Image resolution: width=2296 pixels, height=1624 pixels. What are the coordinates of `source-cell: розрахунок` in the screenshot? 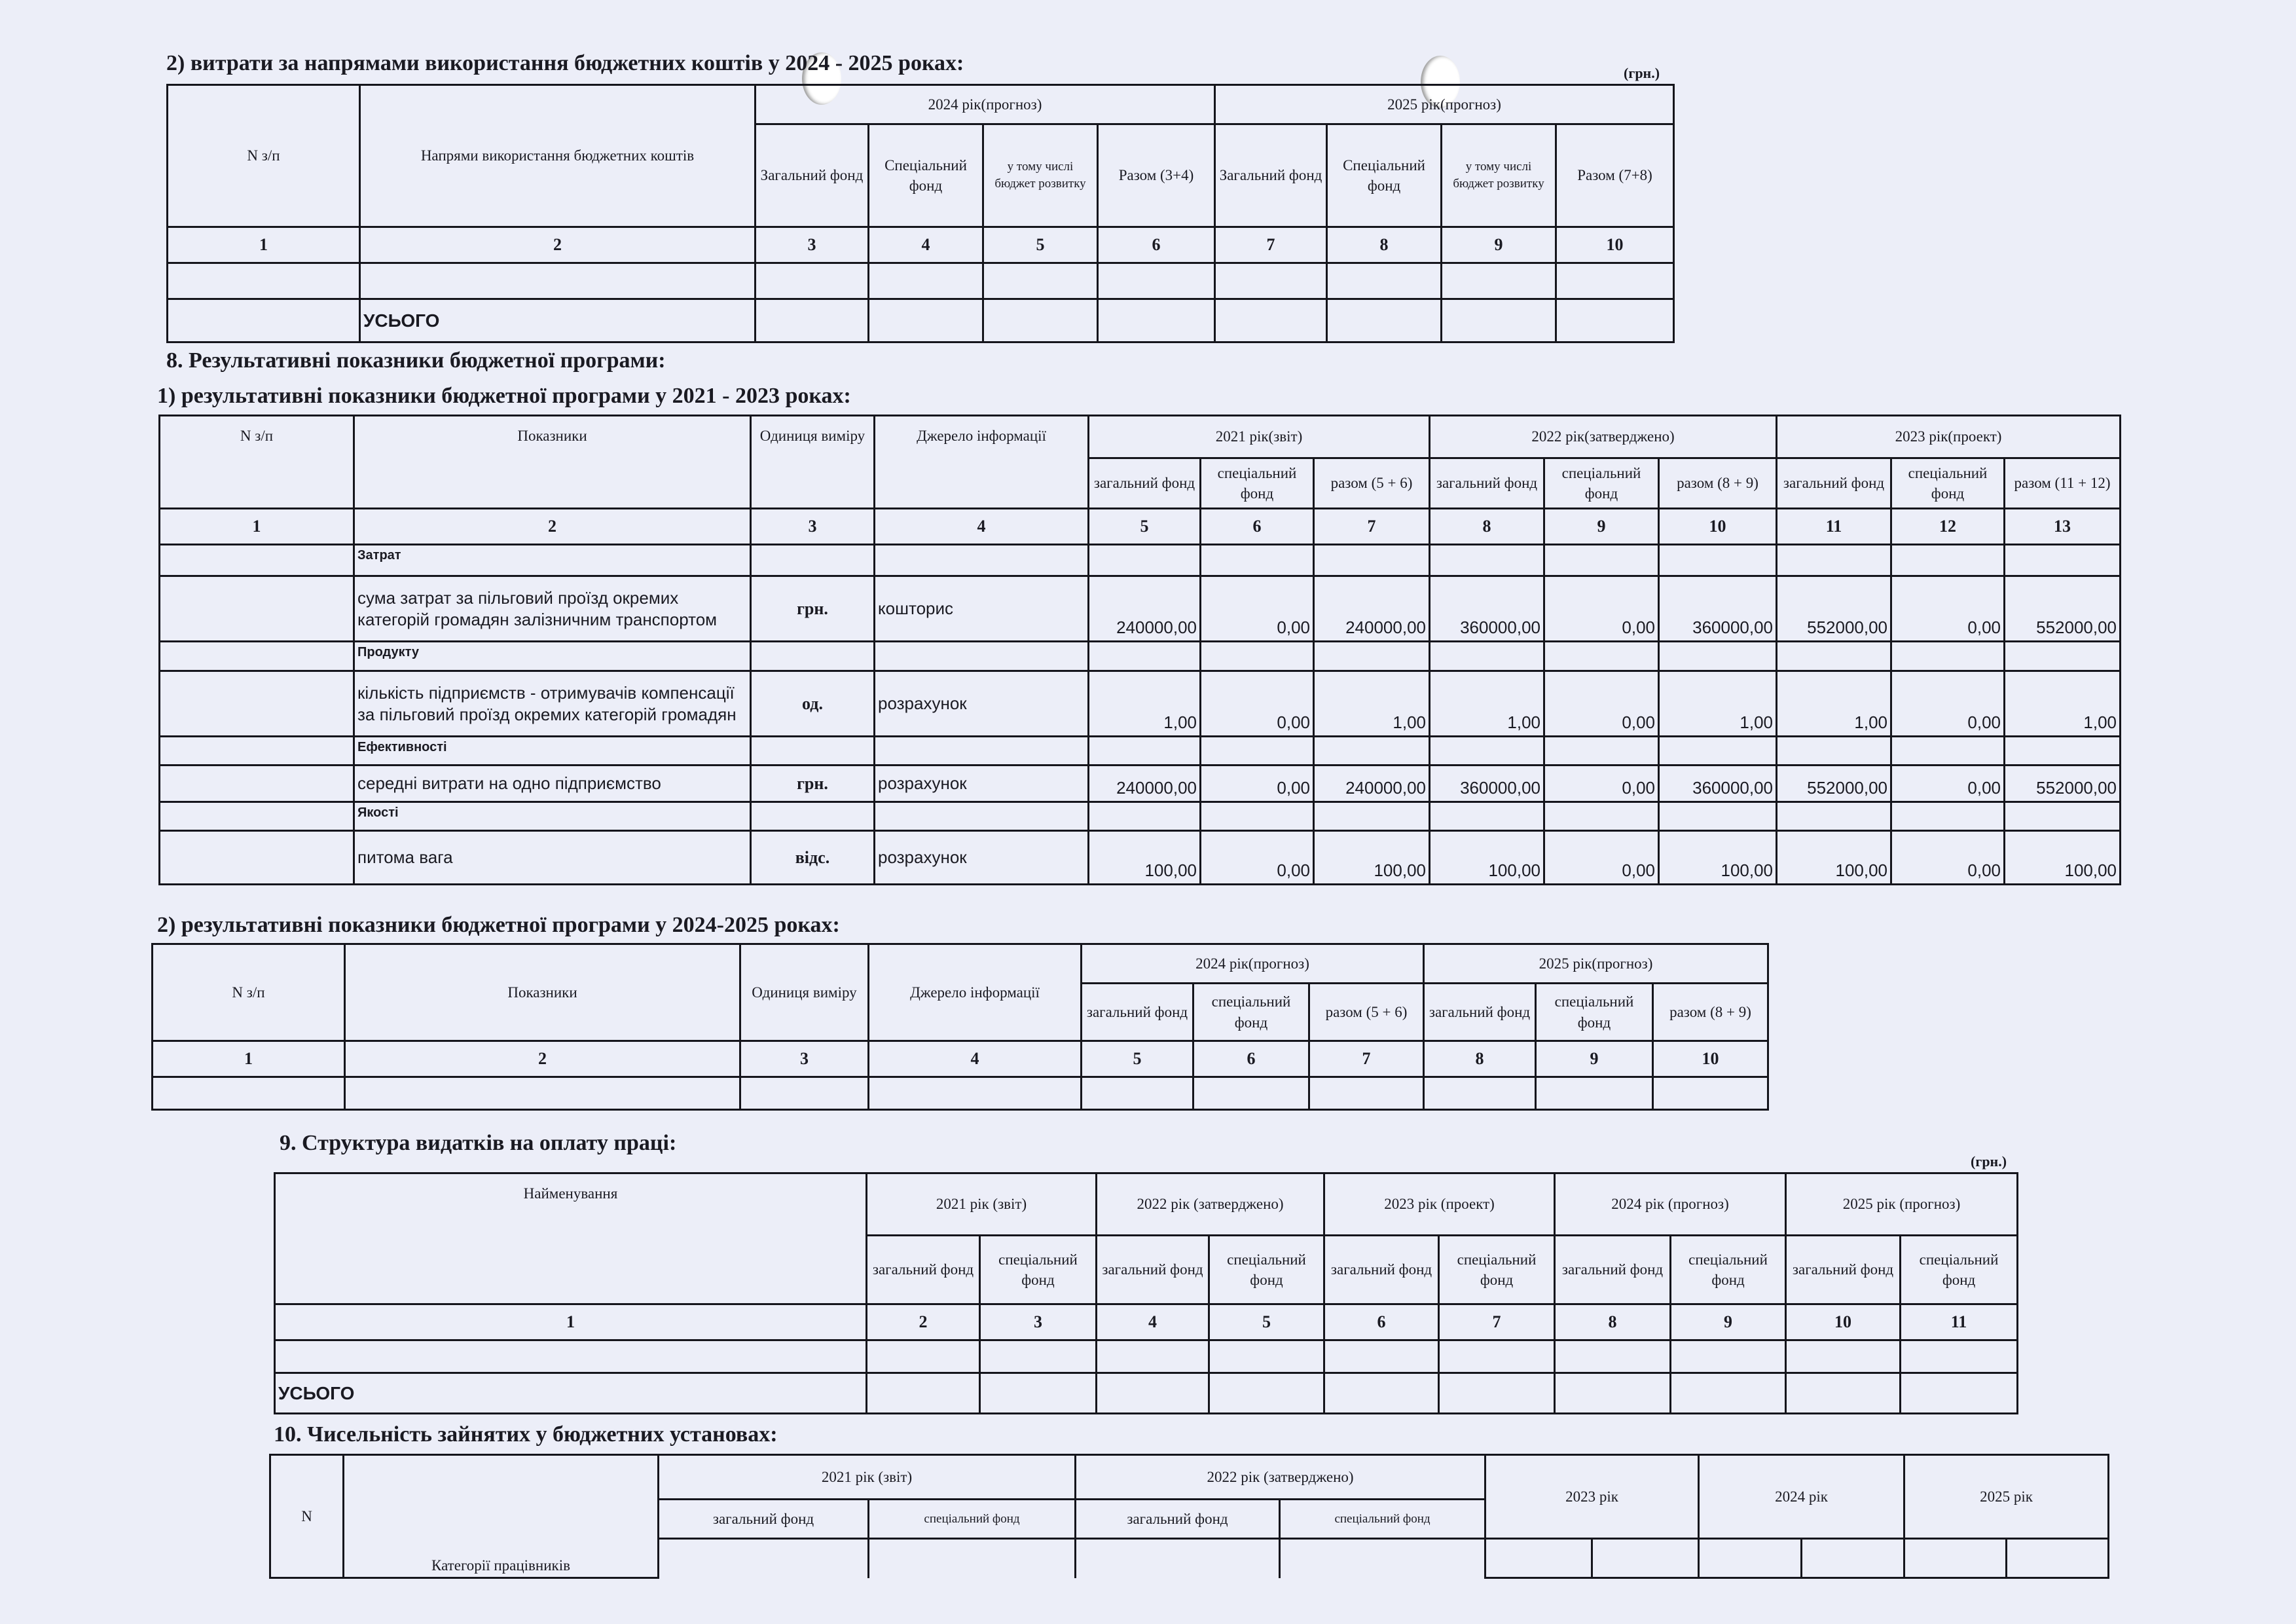 It's located at (981, 783).